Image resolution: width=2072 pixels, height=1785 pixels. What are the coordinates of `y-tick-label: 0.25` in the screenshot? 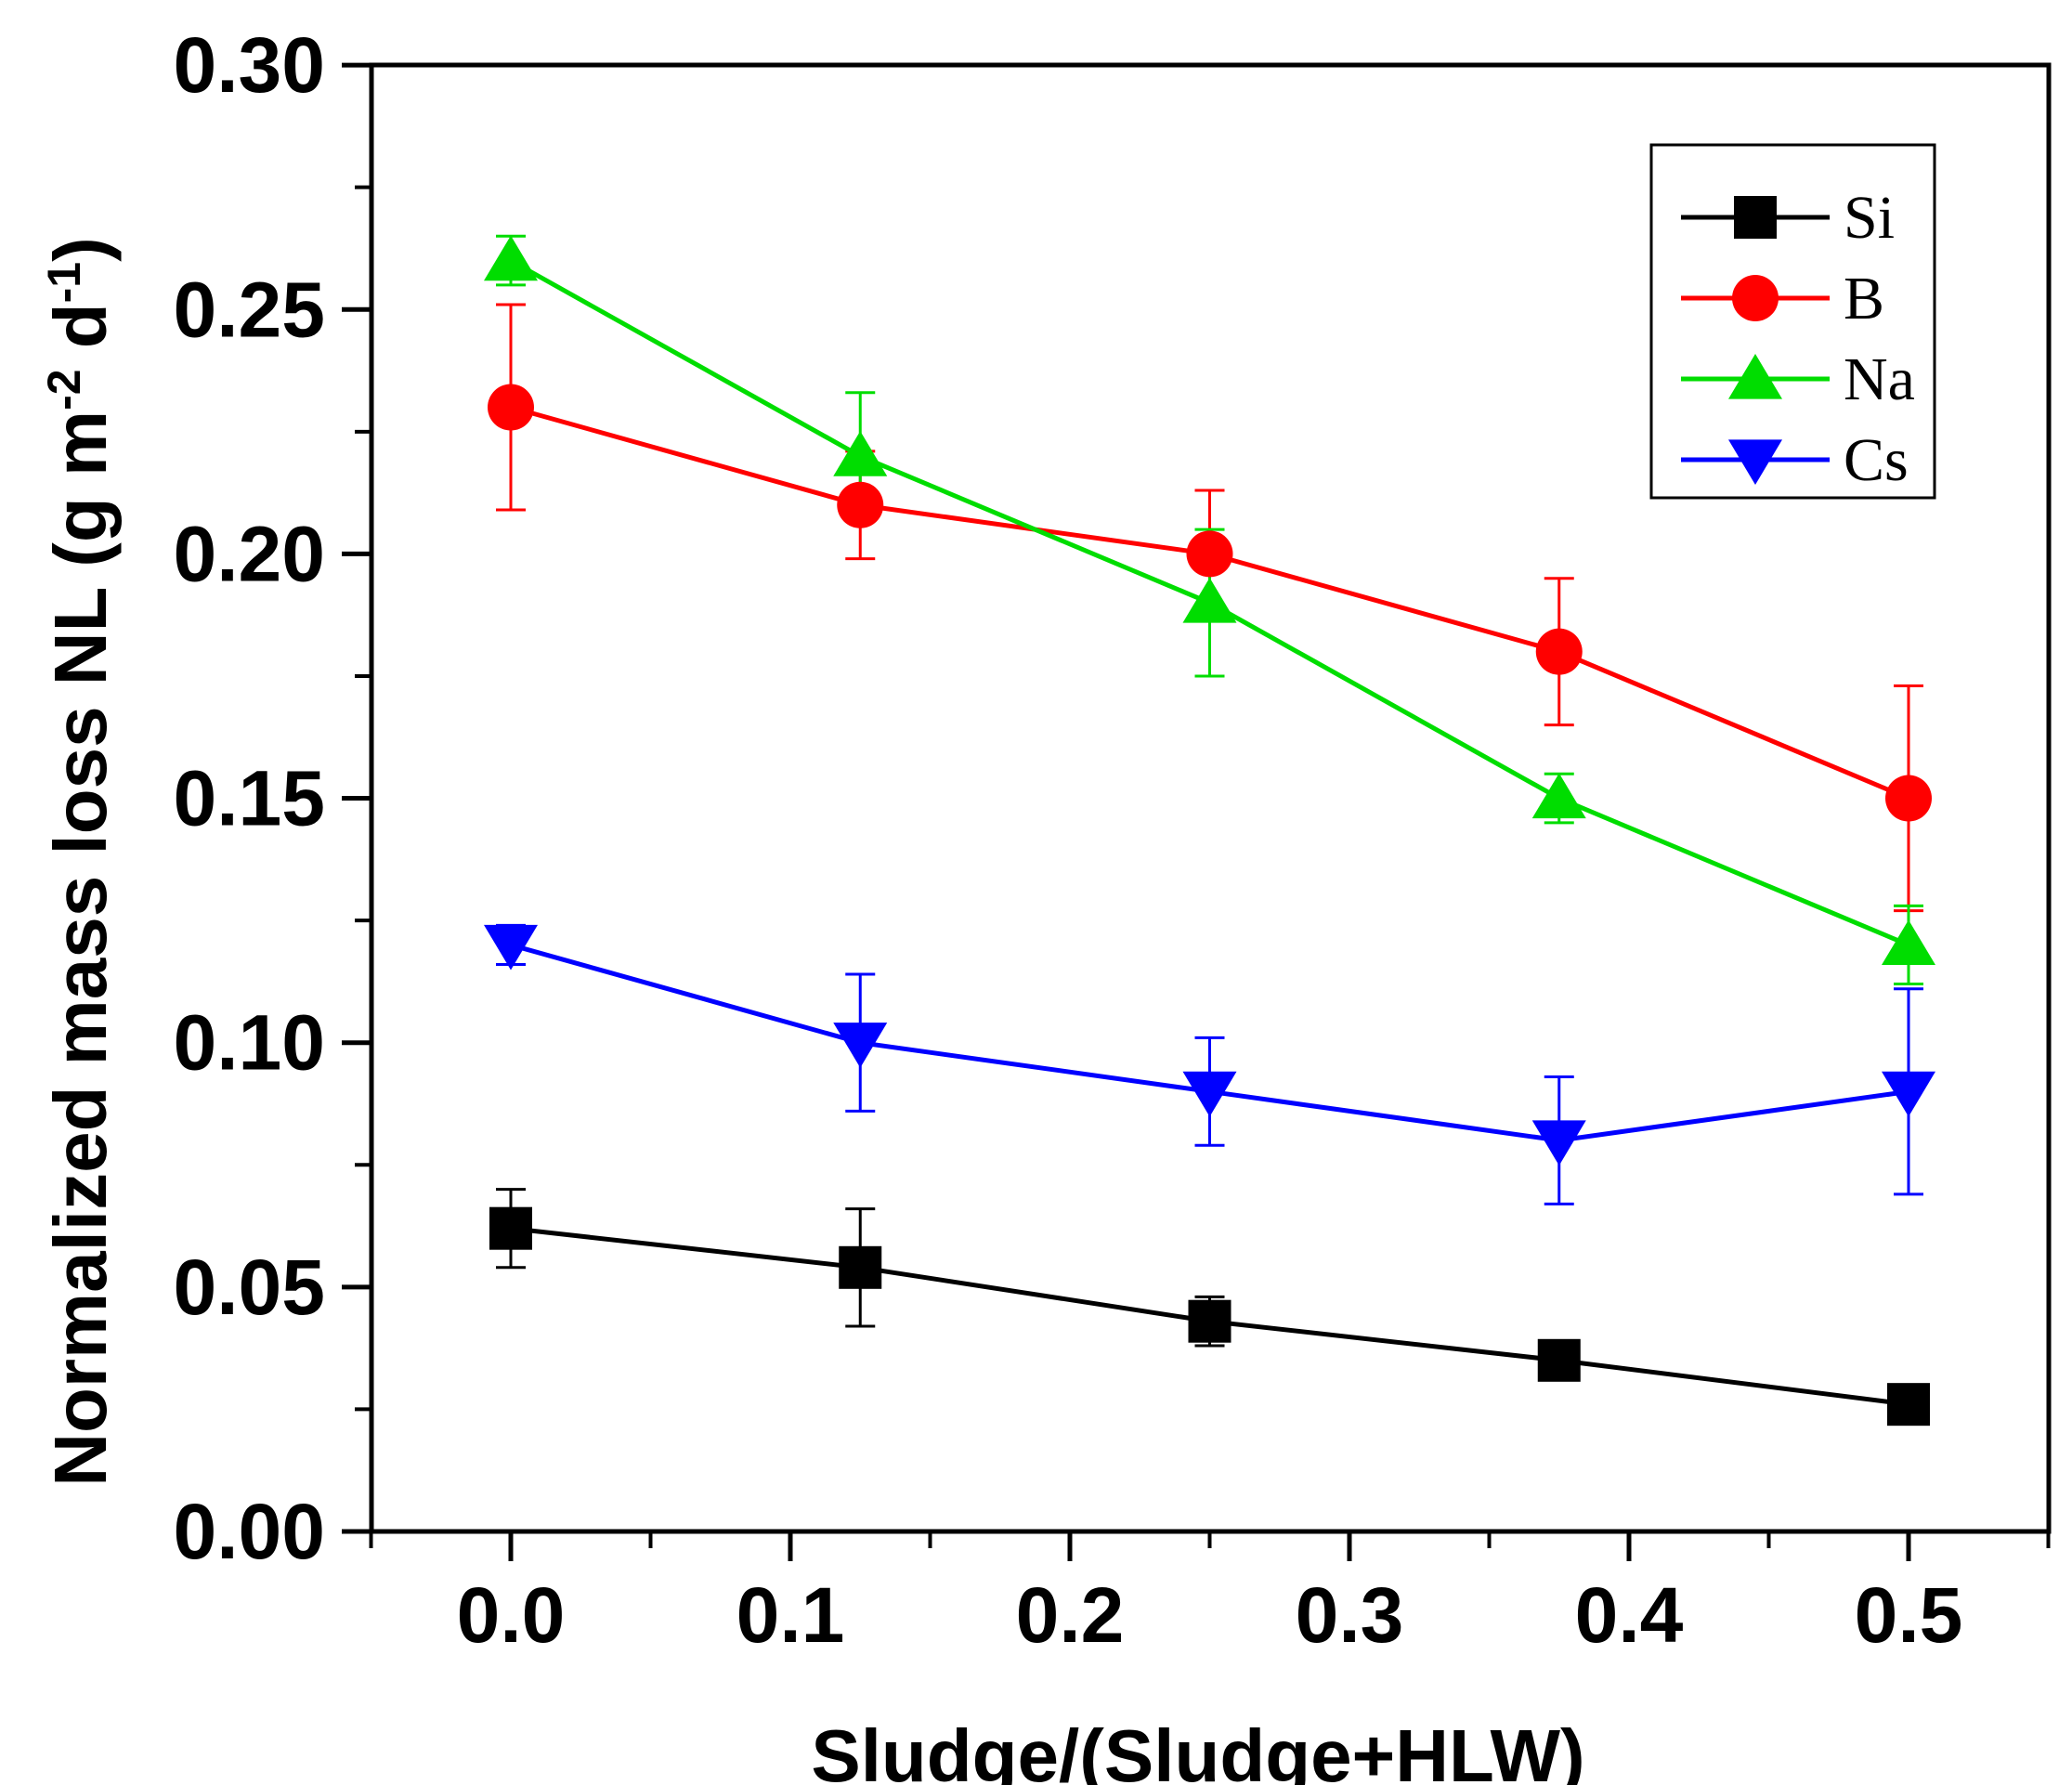 It's located at (250, 309).